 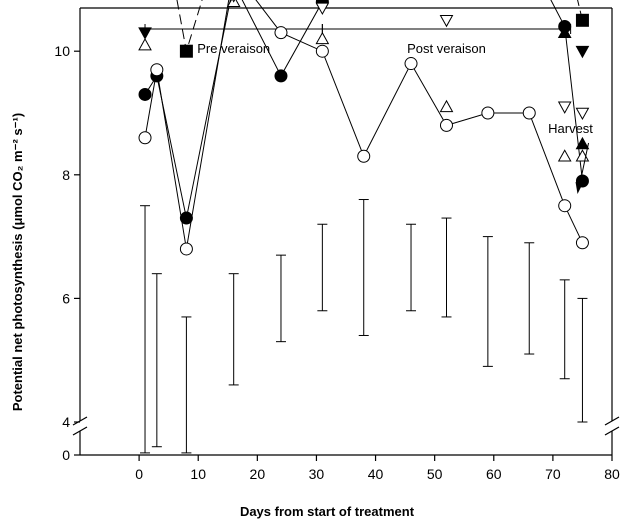 What do you see at coordinates (62, 51) in the screenshot?
I see `y-tick-label: 10` at bounding box center [62, 51].